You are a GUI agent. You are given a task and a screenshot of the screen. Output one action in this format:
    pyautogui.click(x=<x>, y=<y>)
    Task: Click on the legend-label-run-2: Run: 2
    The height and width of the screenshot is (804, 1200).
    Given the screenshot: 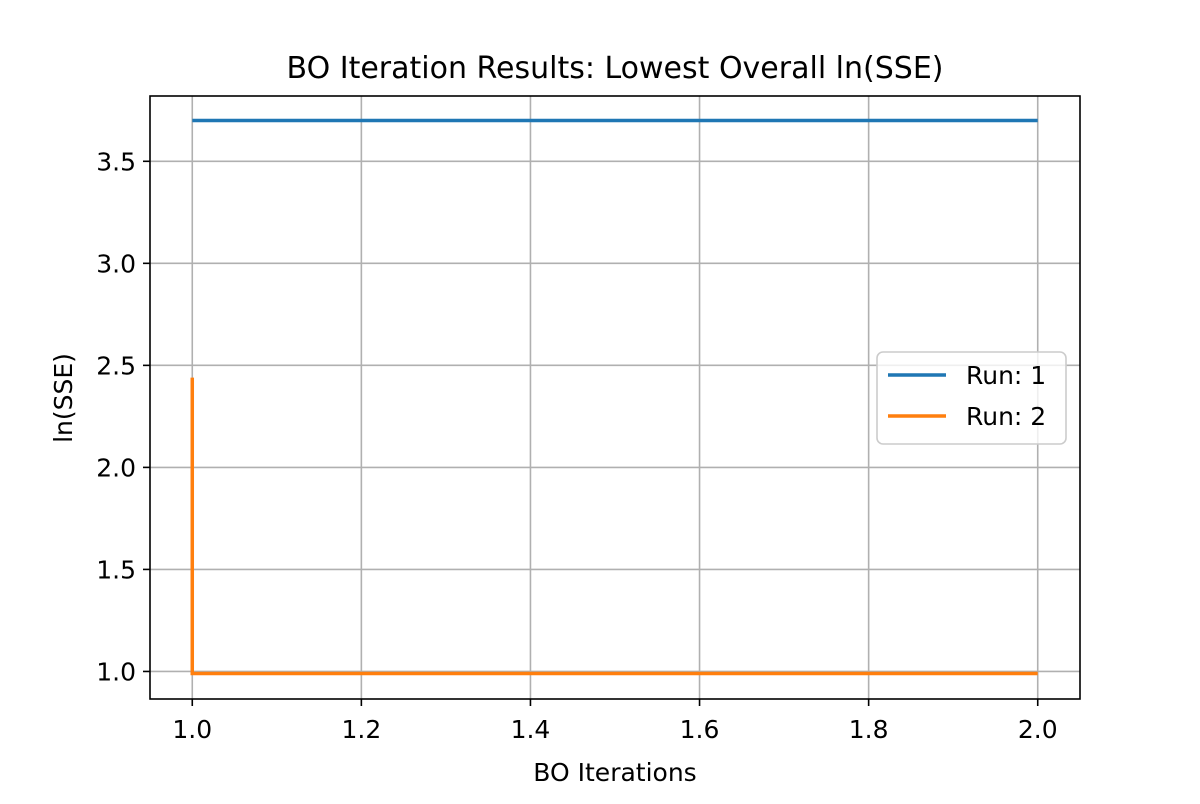 What is the action you would take?
    pyautogui.click(x=1006, y=416)
    